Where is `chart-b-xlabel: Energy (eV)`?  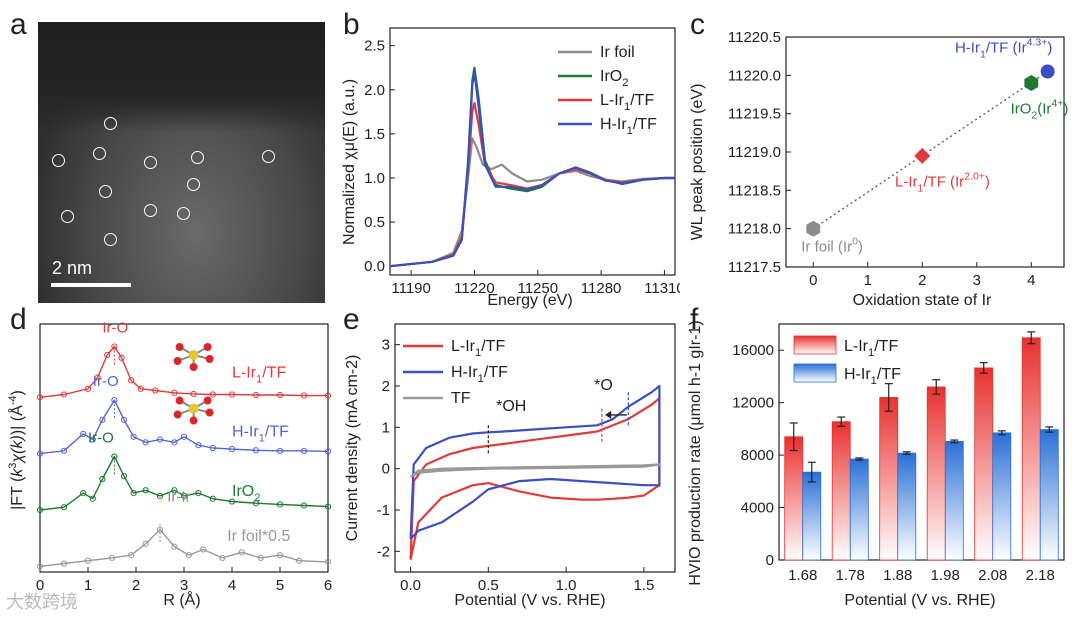 chart-b-xlabel: Energy (eV) is located at coordinates (529, 300).